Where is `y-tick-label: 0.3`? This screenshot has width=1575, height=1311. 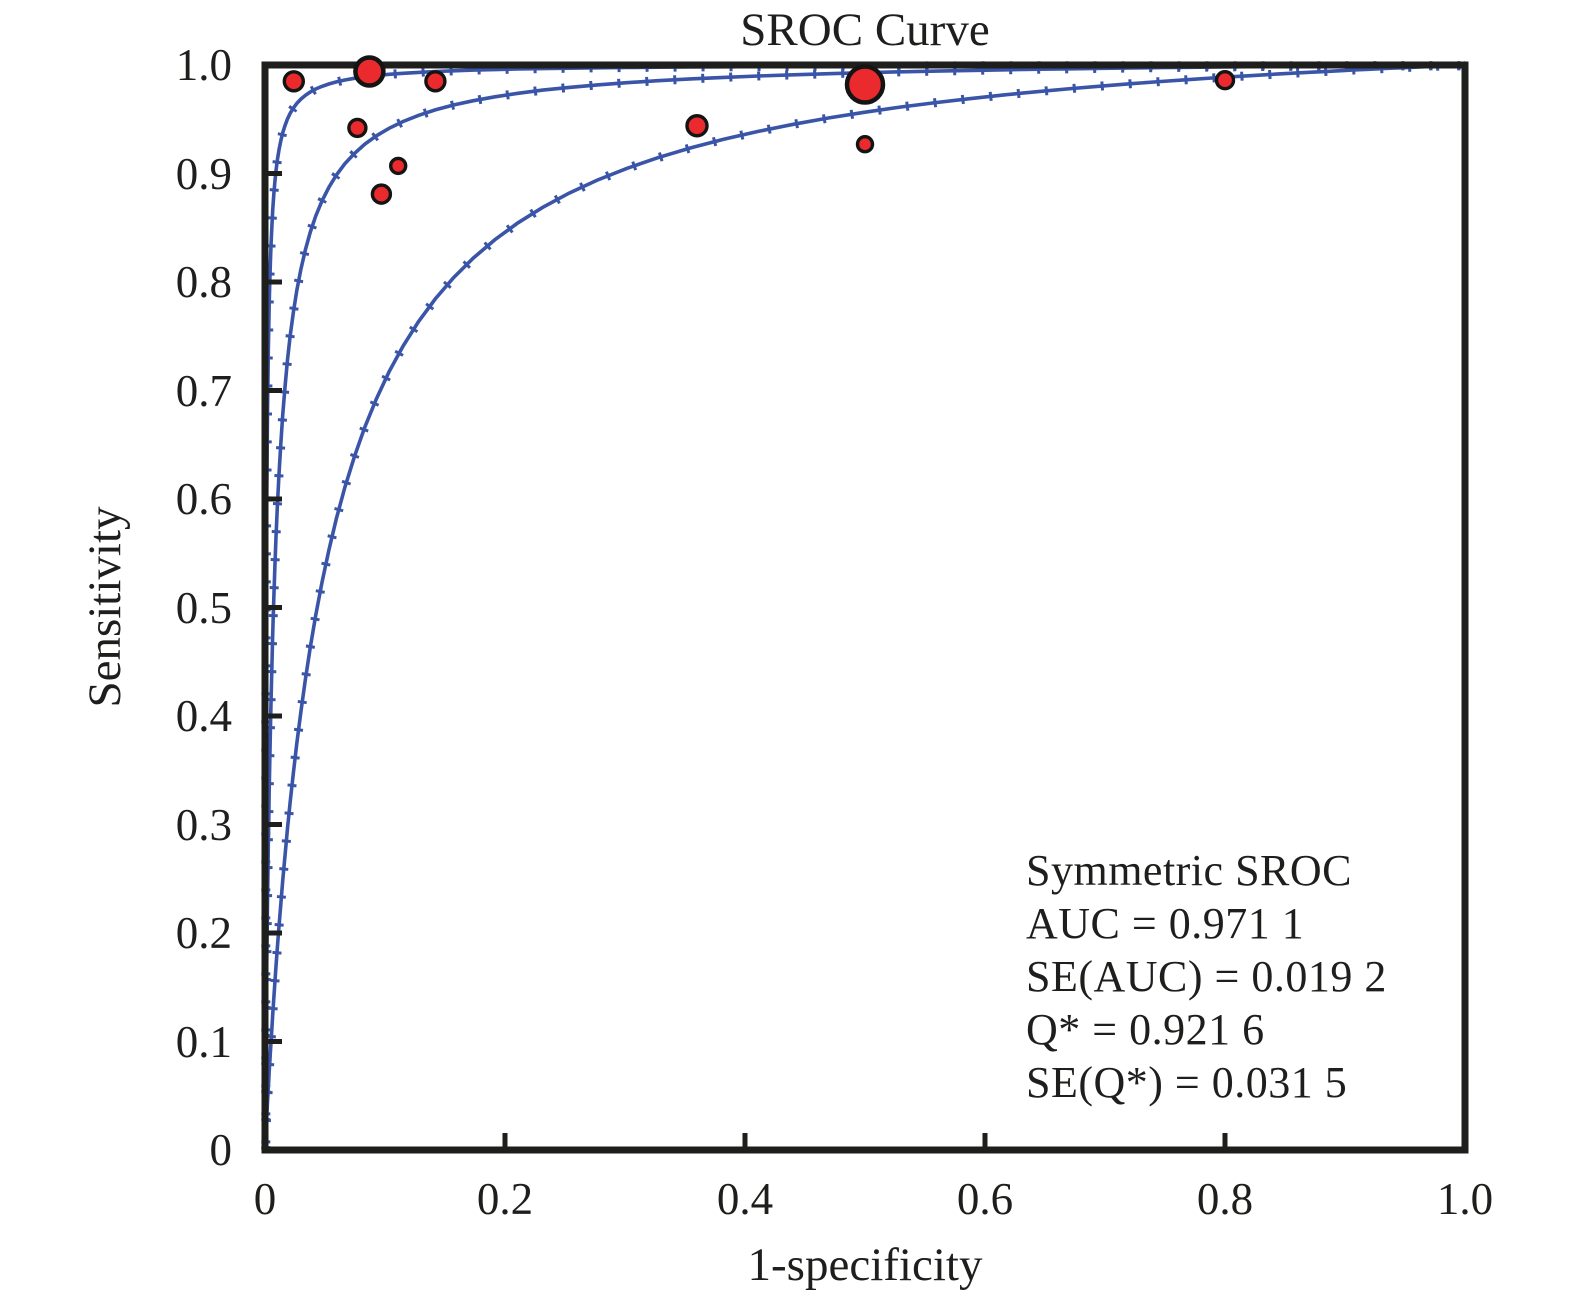 y-tick-label: 0.3 is located at coordinates (203, 824).